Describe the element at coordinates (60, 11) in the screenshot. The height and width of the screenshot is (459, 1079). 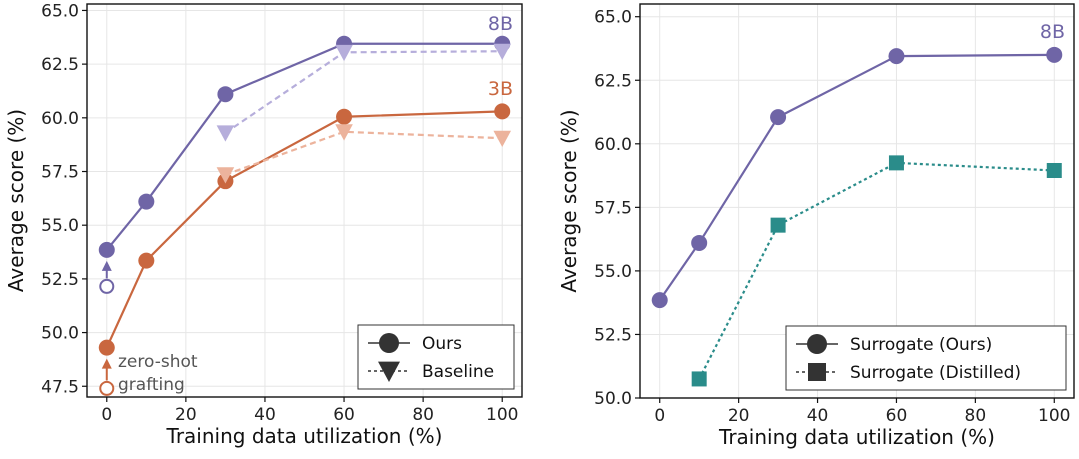
I see `chart1-y-tick-label-65: 65.0` at that location.